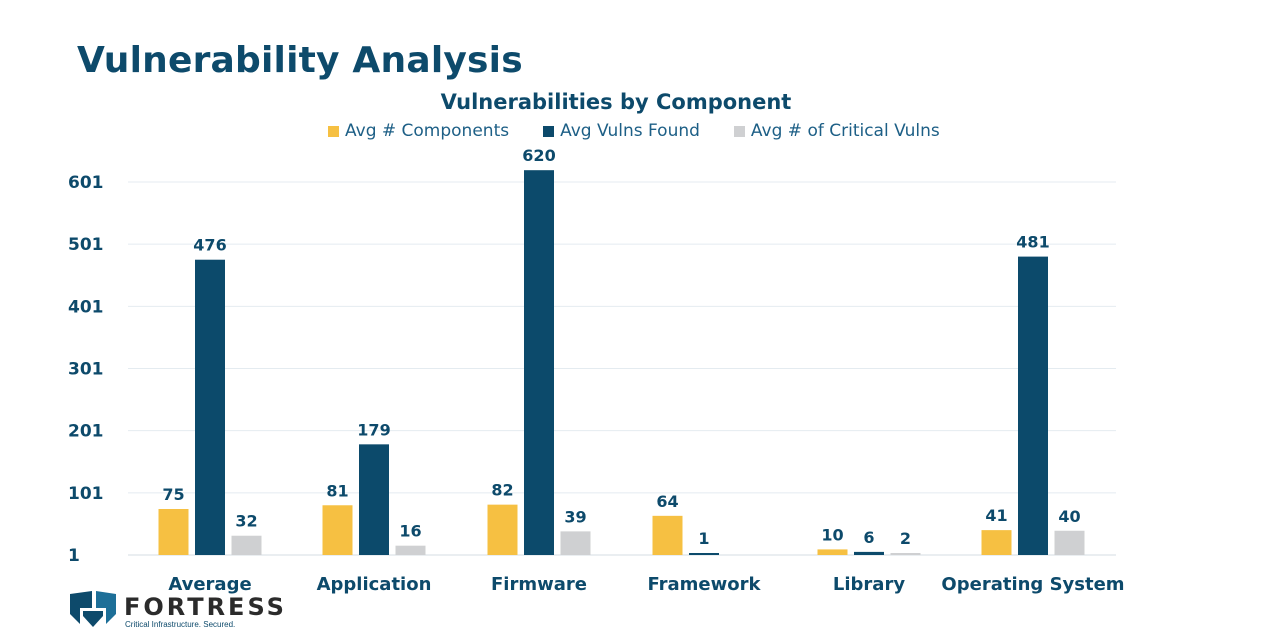 Image resolution: width=1280 pixels, height=632 pixels. Describe the element at coordinates (410, 531) in the screenshot. I see `data-label: 16` at that location.